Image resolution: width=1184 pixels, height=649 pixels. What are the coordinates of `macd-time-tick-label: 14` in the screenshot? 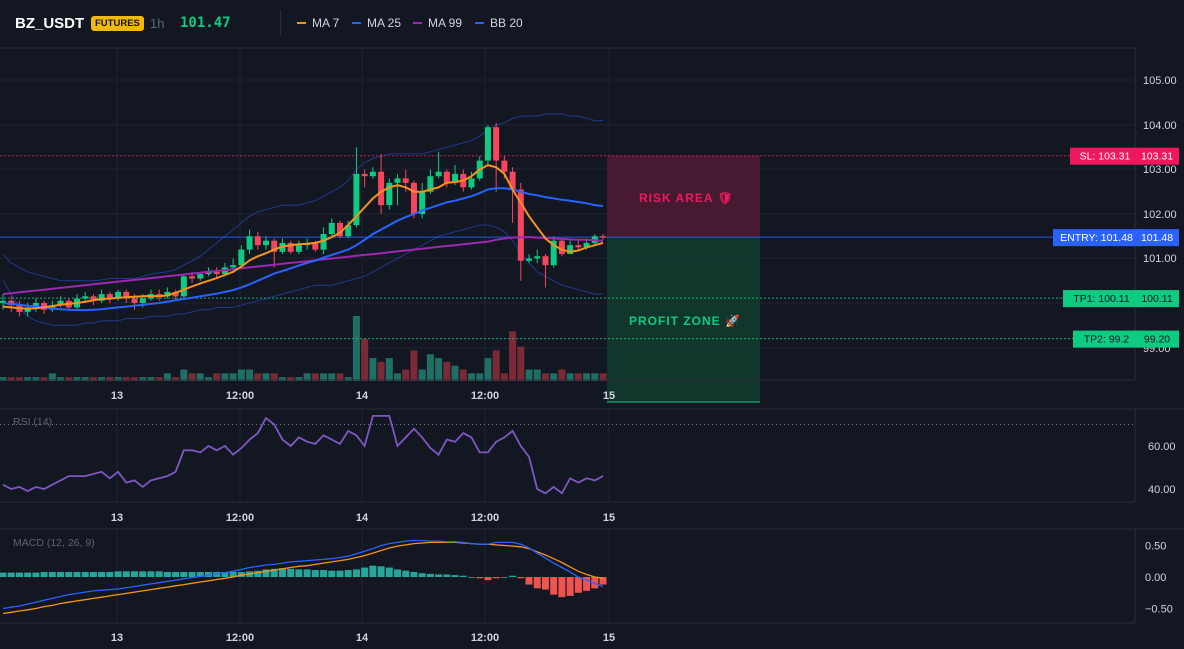 It's located at (362, 638).